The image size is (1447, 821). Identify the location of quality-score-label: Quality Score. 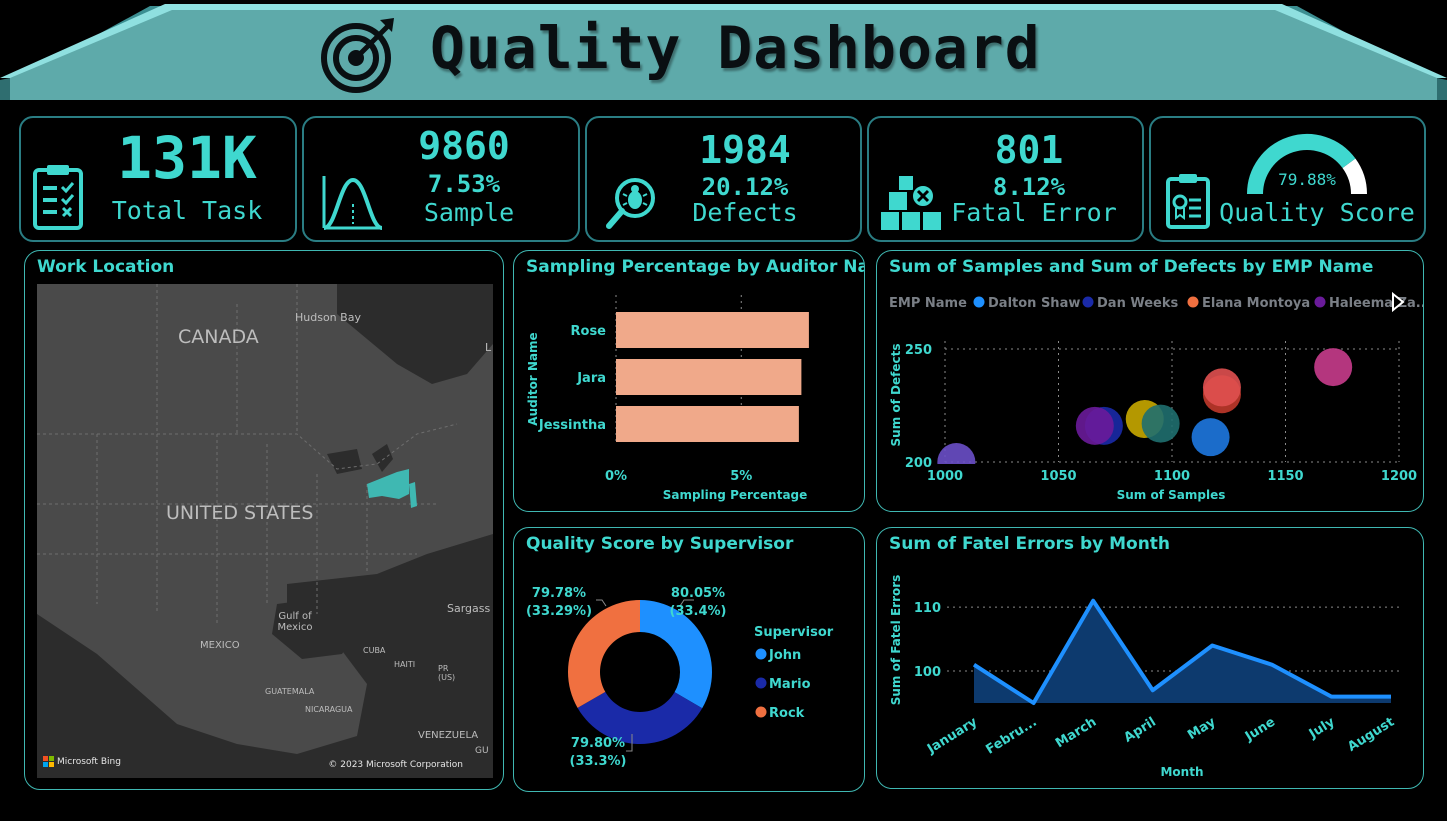
(1317, 212).